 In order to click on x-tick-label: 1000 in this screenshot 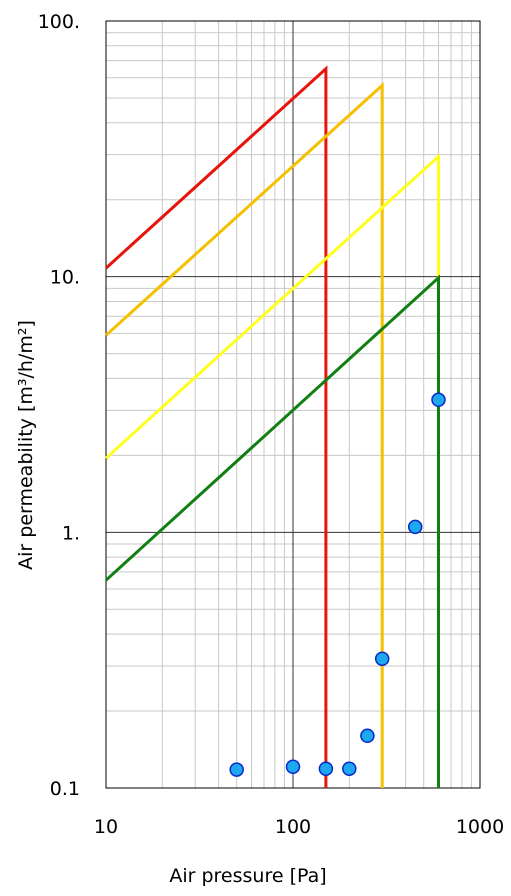, I will do `click(480, 827)`.